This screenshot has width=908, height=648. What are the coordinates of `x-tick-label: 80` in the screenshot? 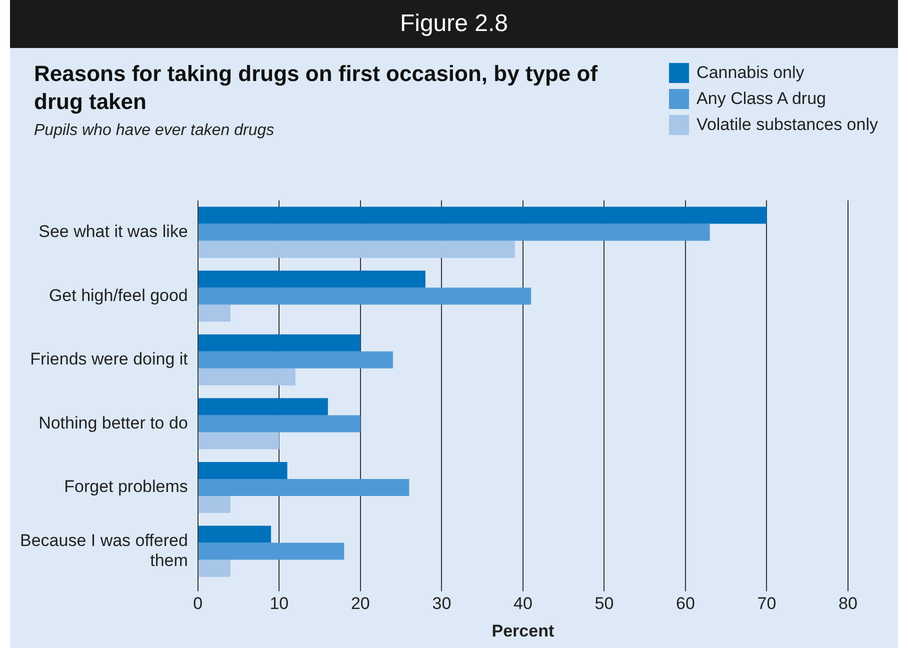 It's located at (848, 604).